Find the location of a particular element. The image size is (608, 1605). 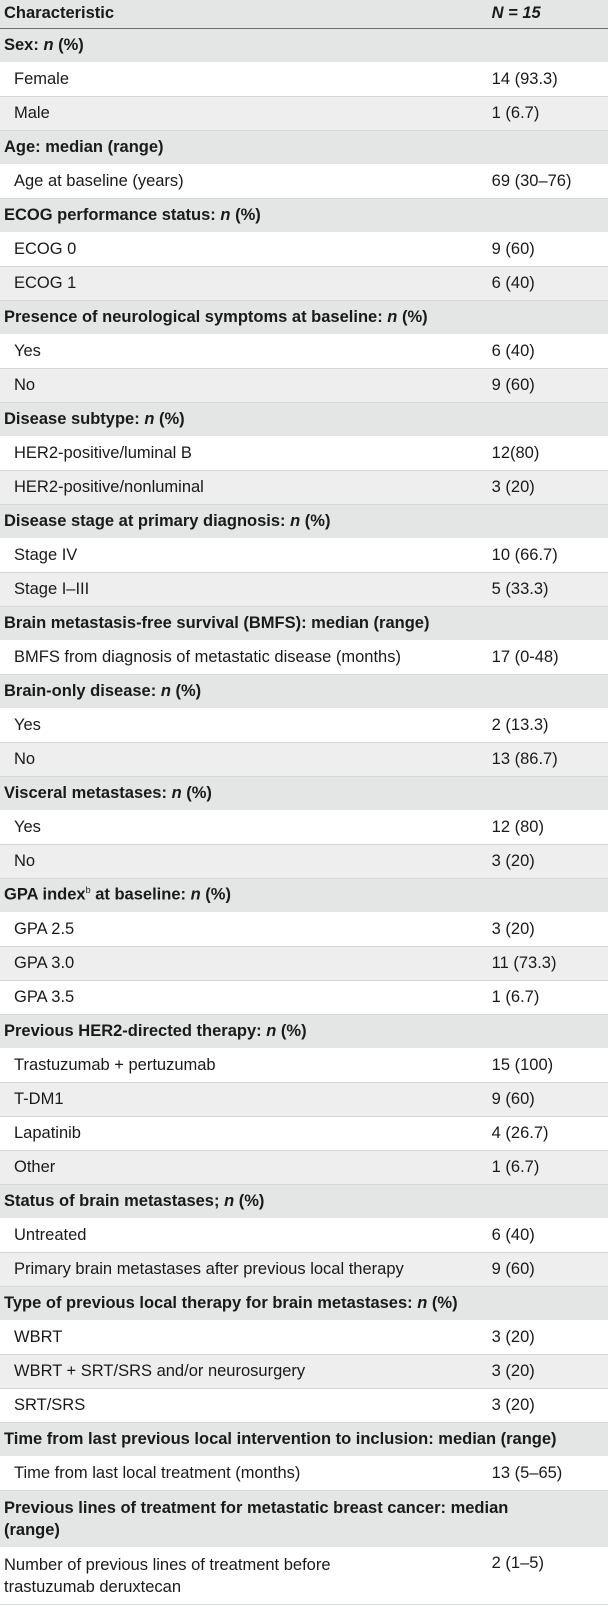

row-label: Stage I–III is located at coordinates (244, 589).